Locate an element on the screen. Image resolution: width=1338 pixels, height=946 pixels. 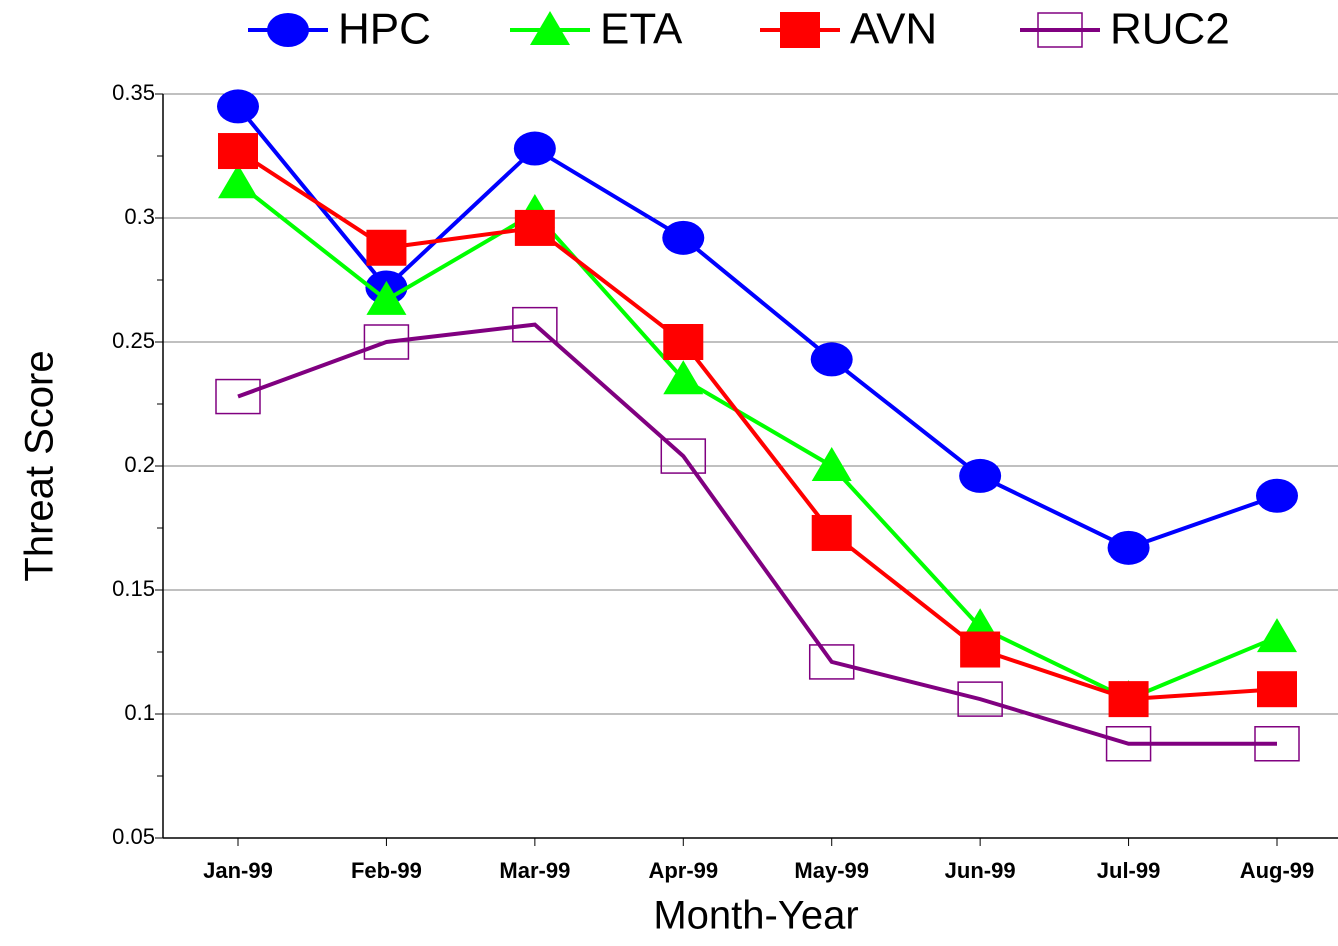
x-tick-label: Jul-99 is located at coordinates (1129, 870).